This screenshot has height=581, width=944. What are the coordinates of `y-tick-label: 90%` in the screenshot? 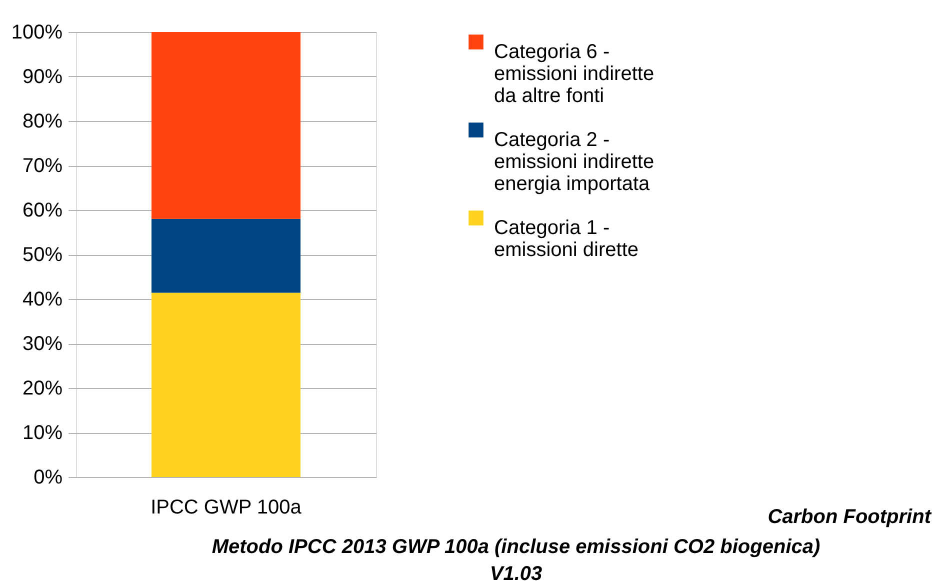 It's located at (42, 77).